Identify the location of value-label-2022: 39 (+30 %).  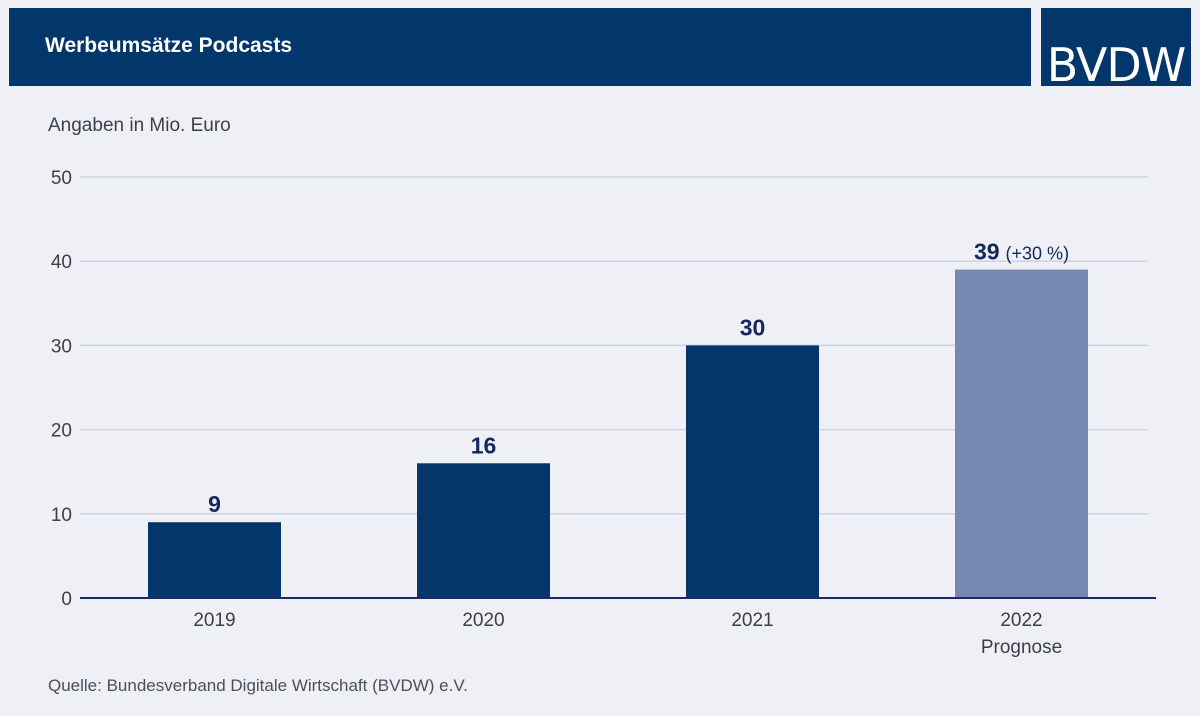
(1021, 252).